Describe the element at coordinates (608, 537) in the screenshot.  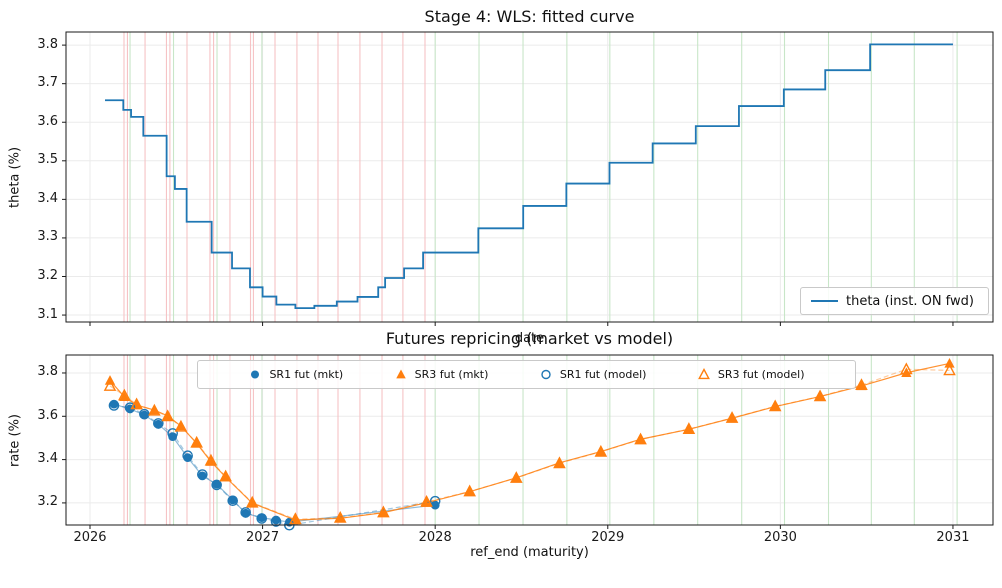
I see `x-tick-label: 2029` at that location.